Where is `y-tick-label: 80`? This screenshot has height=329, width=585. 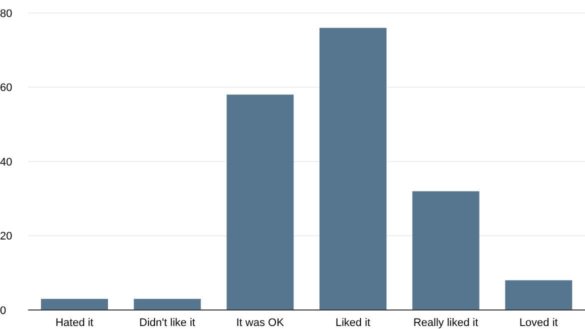
y-tick-label: 80 is located at coordinates (6, 14).